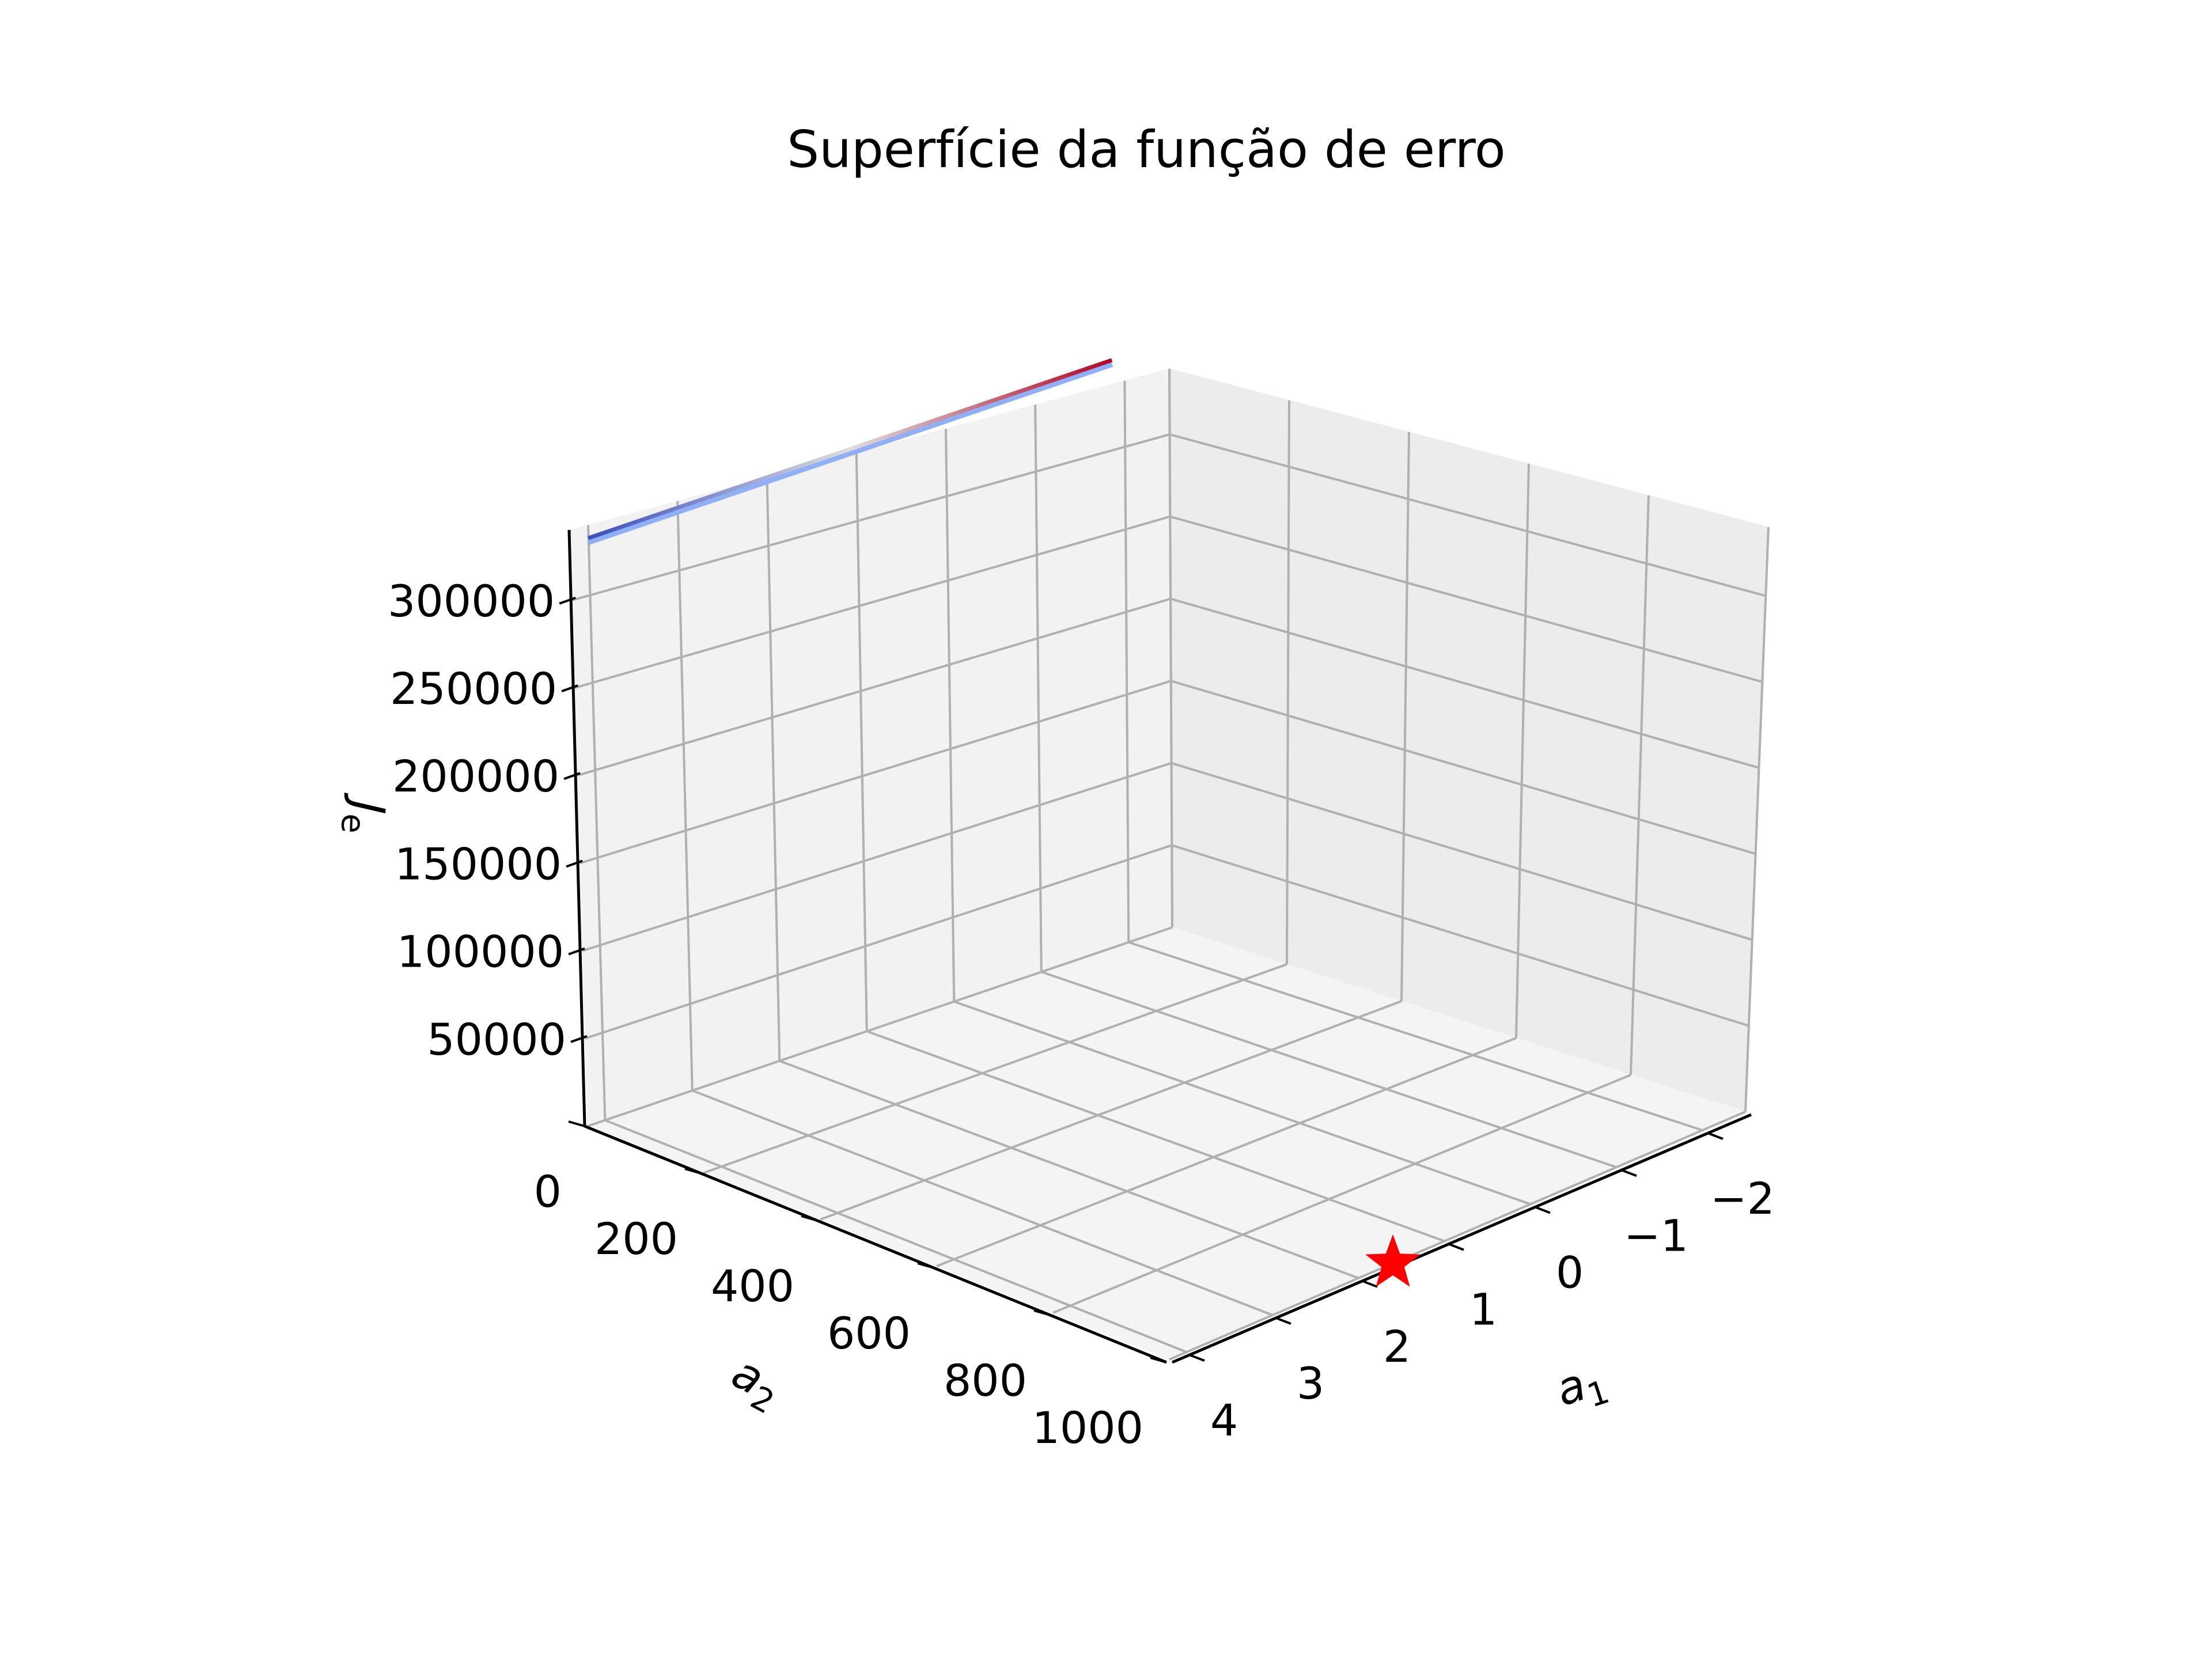 Image resolution: width=2212 pixels, height=1659 pixels. Describe the element at coordinates (636, 1238) in the screenshot. I see `y-tick-label-1: 200` at that location.